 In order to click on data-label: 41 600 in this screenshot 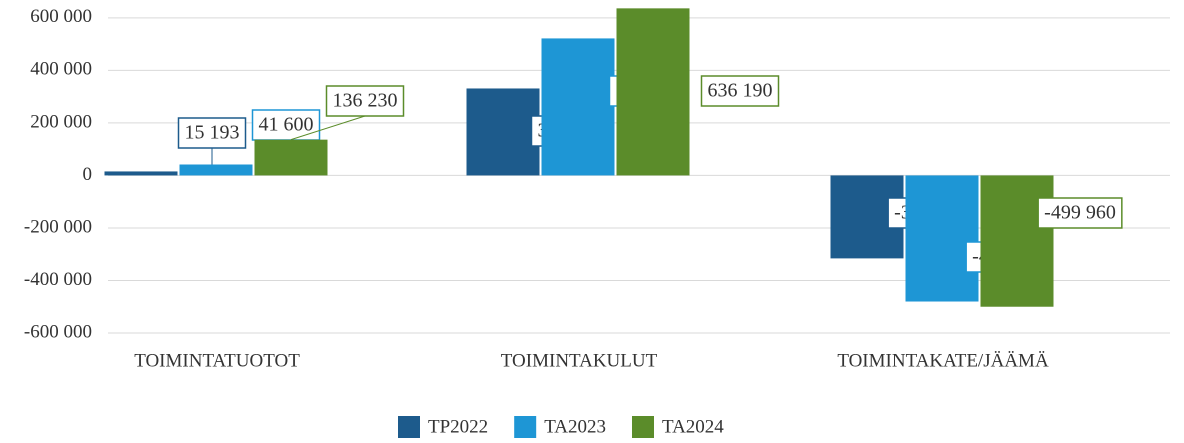, I will do `click(286, 125)`.